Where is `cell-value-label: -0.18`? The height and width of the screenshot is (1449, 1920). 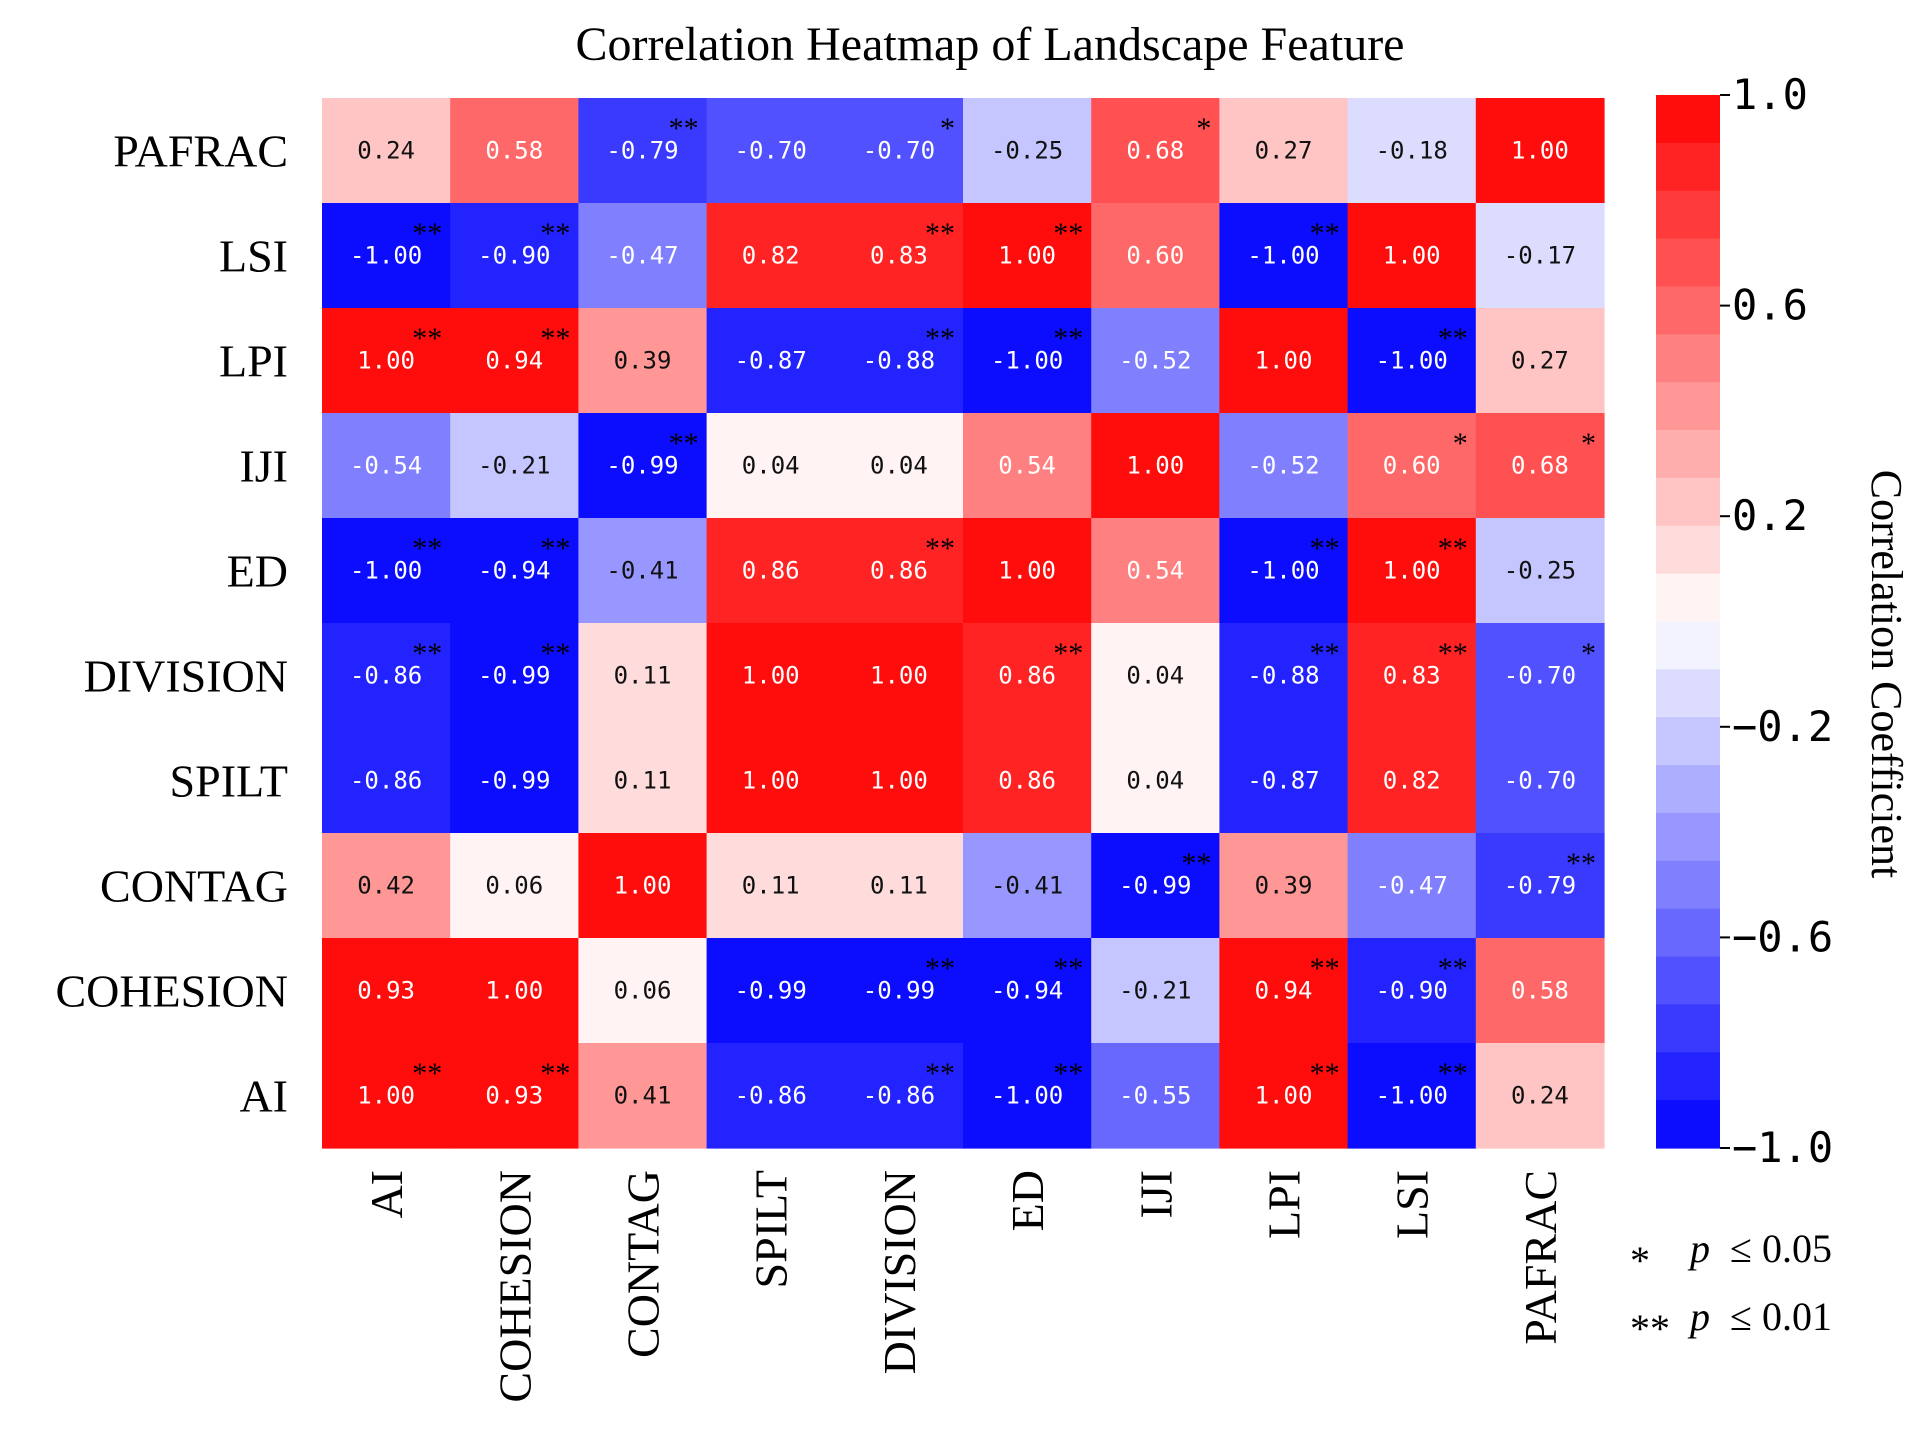 cell-value-label: -0.18 is located at coordinates (1412, 151).